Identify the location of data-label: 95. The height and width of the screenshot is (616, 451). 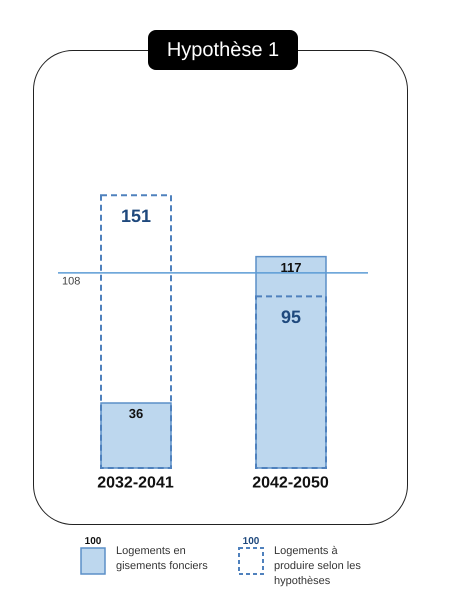
(291, 317).